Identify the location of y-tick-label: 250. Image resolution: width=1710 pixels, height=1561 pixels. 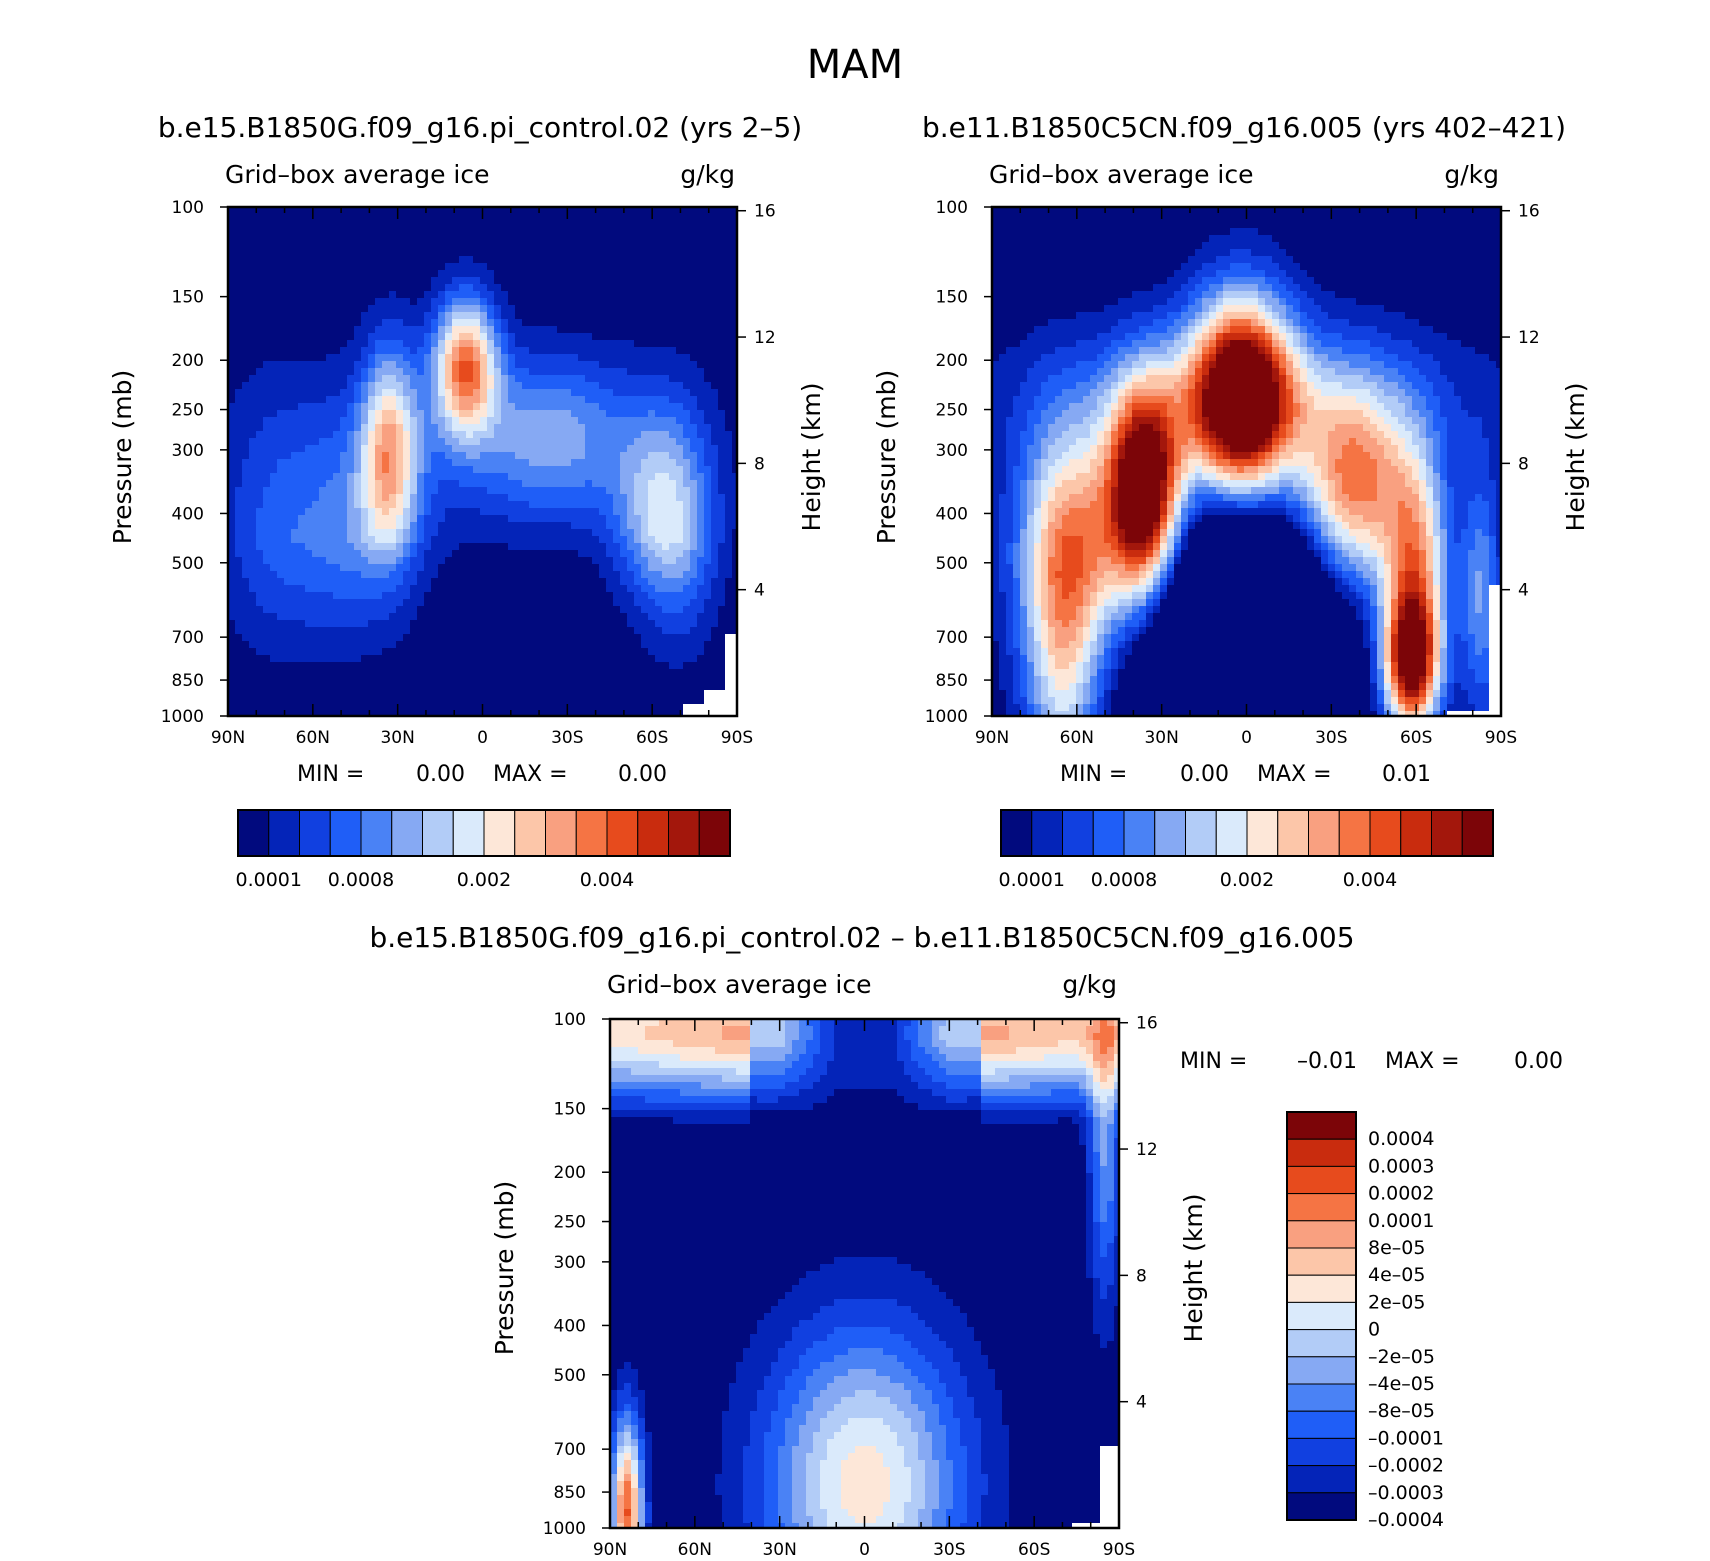
(952, 411).